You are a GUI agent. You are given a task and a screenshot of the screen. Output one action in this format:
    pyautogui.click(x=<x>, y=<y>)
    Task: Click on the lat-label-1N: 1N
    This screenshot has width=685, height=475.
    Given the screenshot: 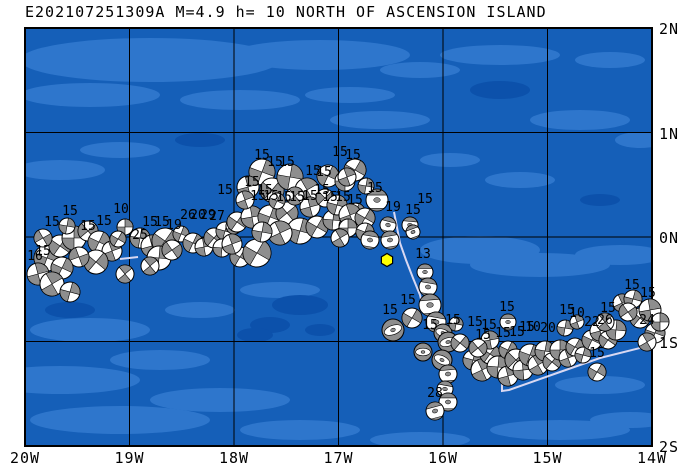 What is the action you would take?
    pyautogui.click(x=669, y=133)
    